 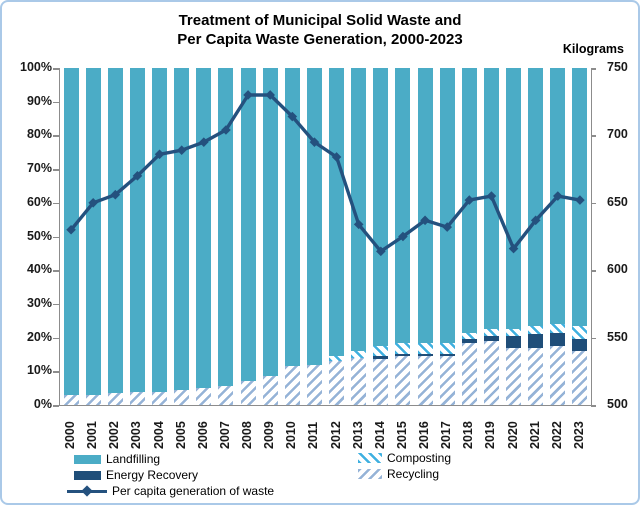 I want to click on recycling-segment-2018, so click(x=469, y=373).